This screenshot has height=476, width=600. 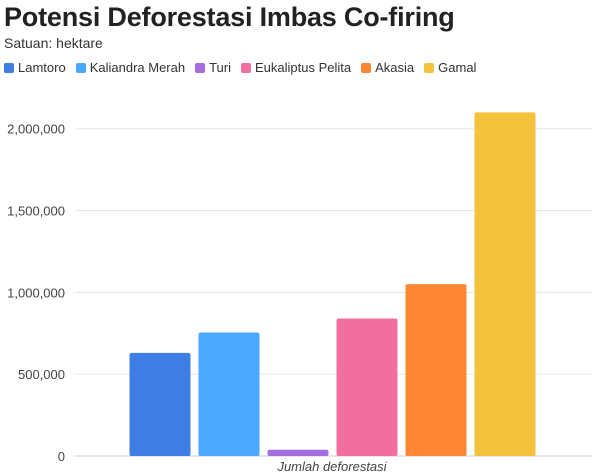 I want to click on legend-label: Gamal, so click(x=457, y=67).